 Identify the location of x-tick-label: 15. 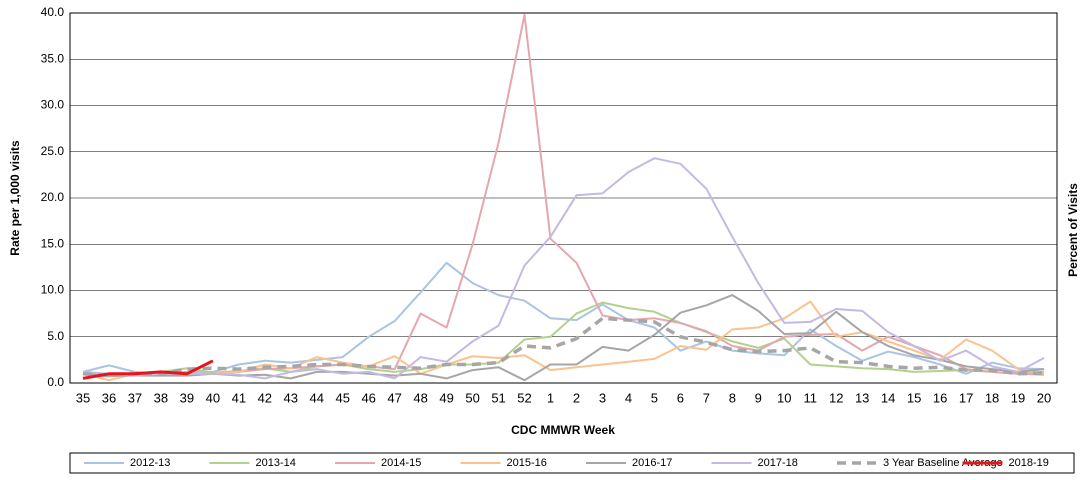
(914, 397).